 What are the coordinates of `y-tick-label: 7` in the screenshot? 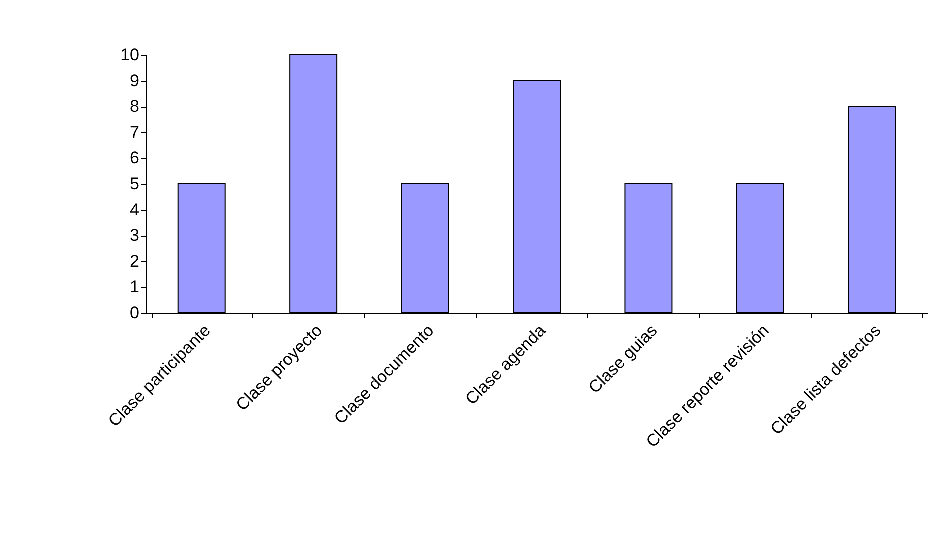 It's located at (135, 132).